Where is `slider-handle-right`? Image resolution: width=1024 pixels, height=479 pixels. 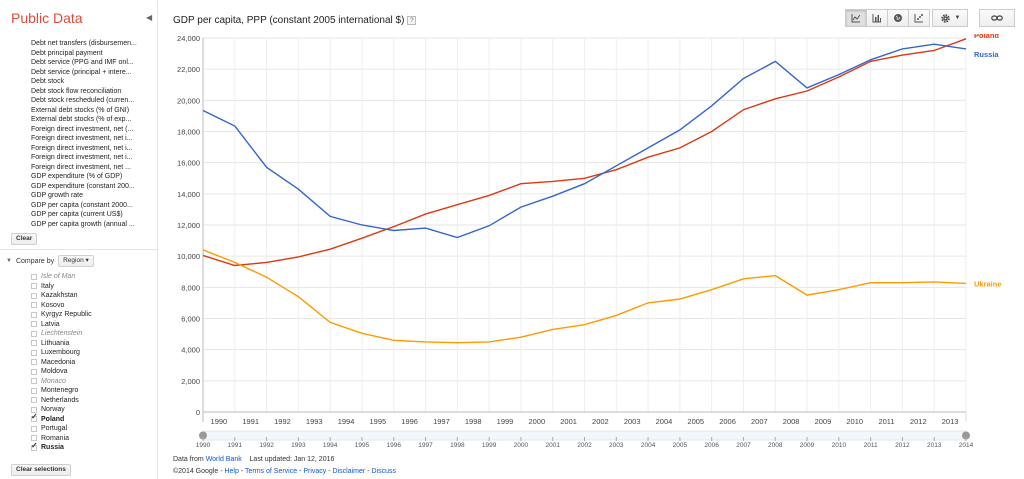
slider-handle-right is located at coordinates (966, 435).